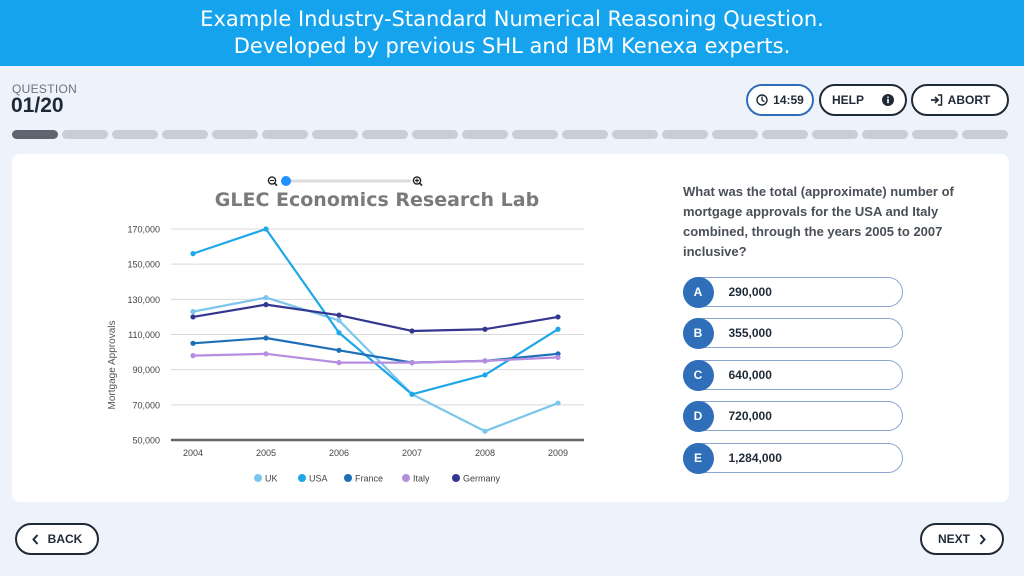  Describe the element at coordinates (412, 453) in the screenshot. I see `x-tick-label: 2007` at that location.